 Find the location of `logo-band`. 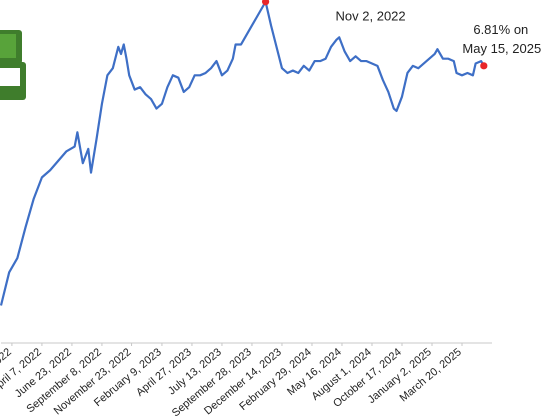

logo-band is located at coordinates (10, 77).